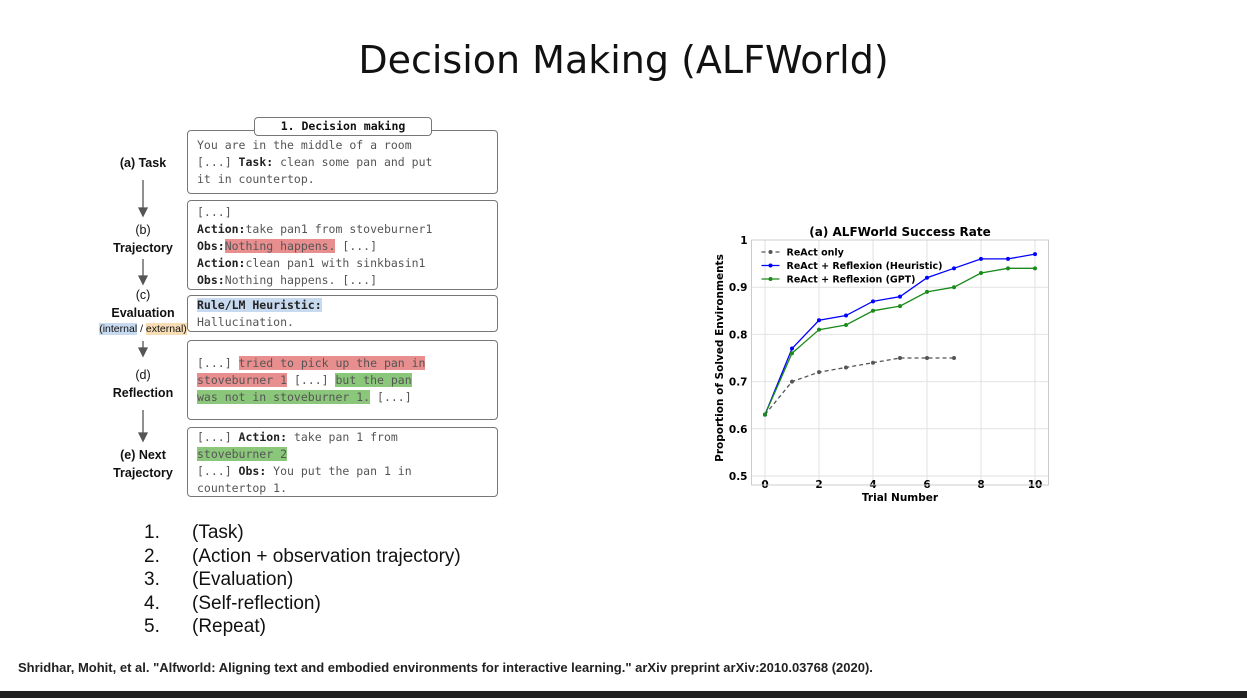 The image size is (1247, 698). Describe the element at coordinates (243, 579) in the screenshot. I see `list-text: (Evaluation)` at that location.